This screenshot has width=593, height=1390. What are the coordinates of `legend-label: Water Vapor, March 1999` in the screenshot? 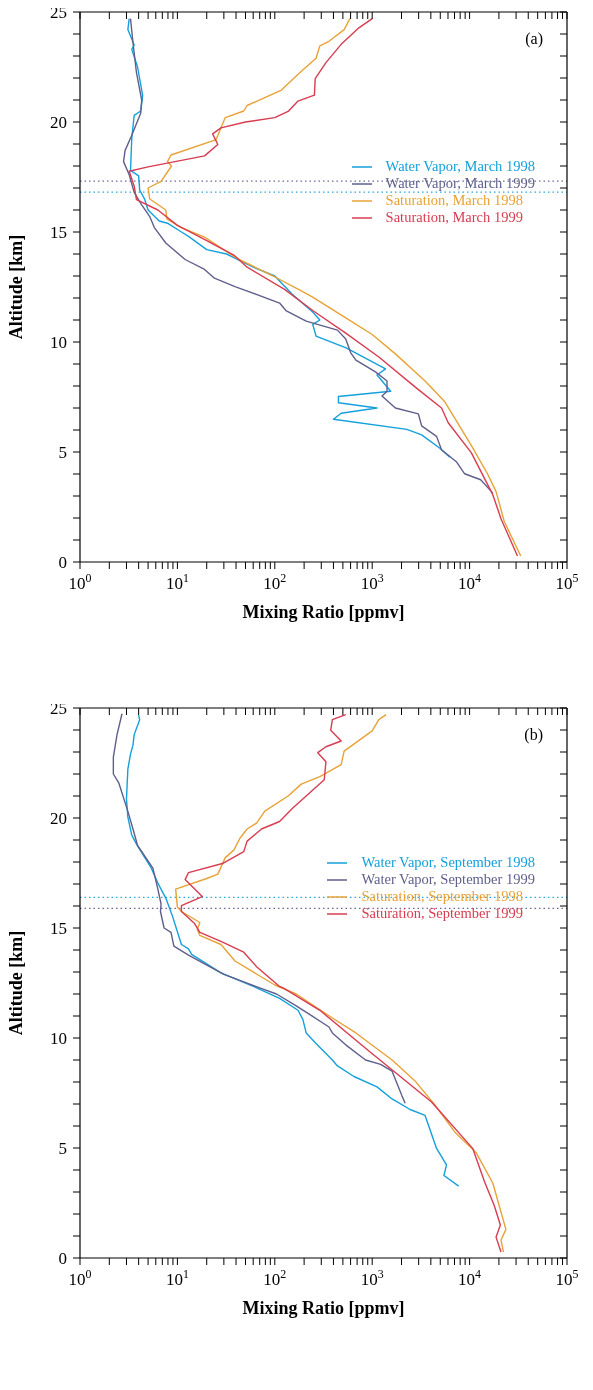 It's located at (460, 183).